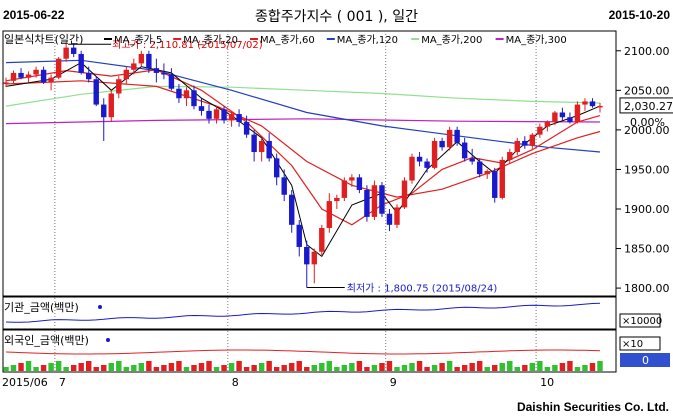  What do you see at coordinates (422, 288) in the screenshot?
I see `low-label: 최저가 : 1,800.75 (2015/08/24)` at bounding box center [422, 288].